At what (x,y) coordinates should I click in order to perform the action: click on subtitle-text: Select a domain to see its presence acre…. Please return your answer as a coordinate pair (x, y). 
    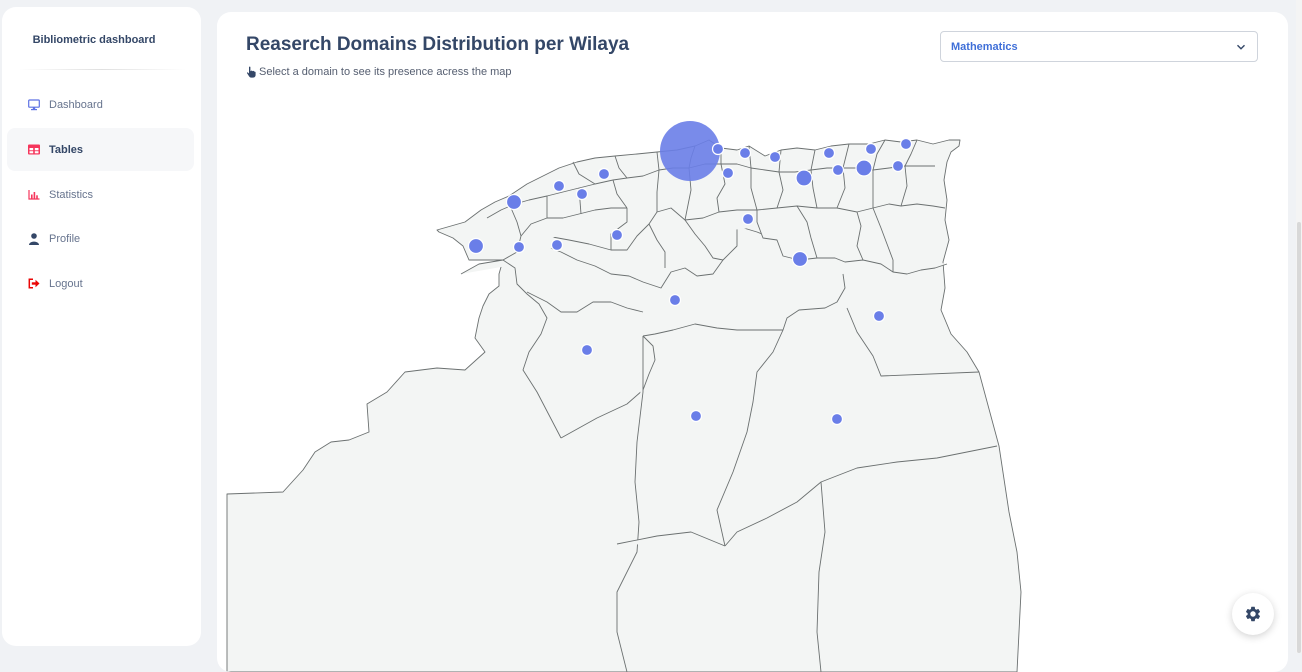
    Looking at the image, I should click on (385, 72).